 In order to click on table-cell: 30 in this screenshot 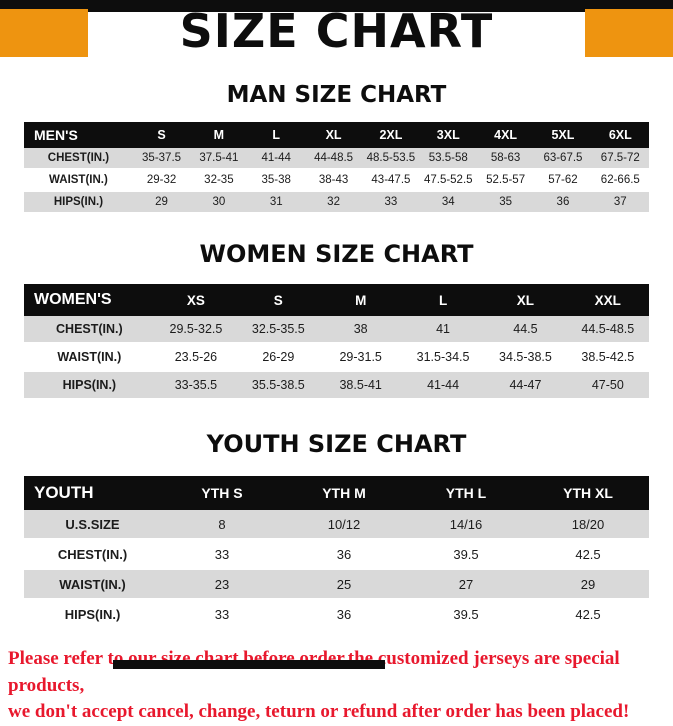, I will do `click(219, 202)`.